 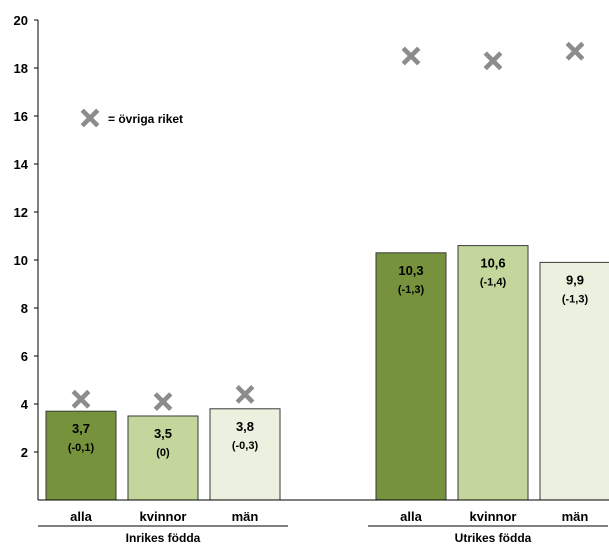 What do you see at coordinates (21, 260) in the screenshot?
I see `y-tick-label: 10` at bounding box center [21, 260].